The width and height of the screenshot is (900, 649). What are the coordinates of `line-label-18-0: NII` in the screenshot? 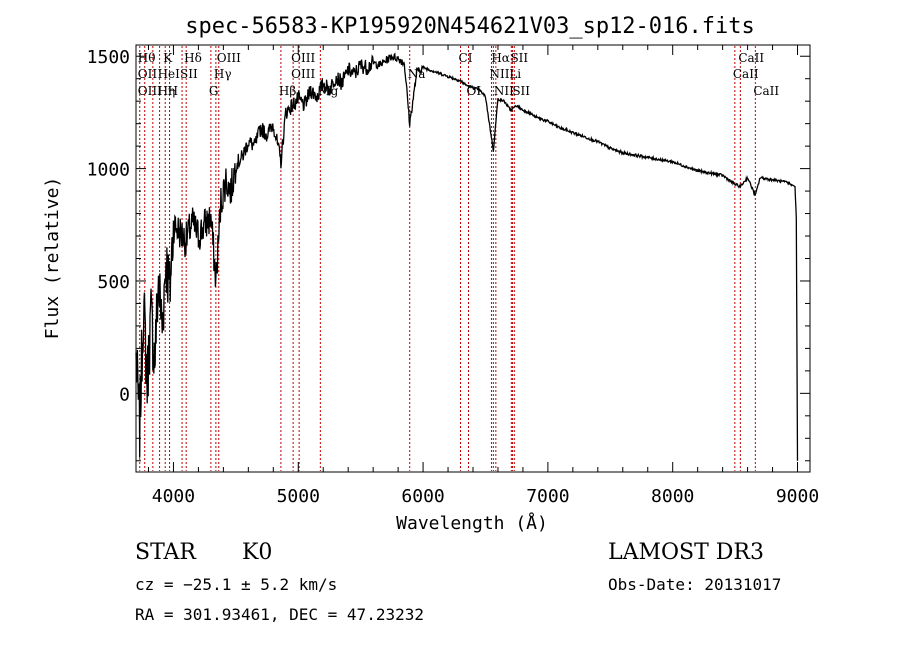 It's located at (499, 74).